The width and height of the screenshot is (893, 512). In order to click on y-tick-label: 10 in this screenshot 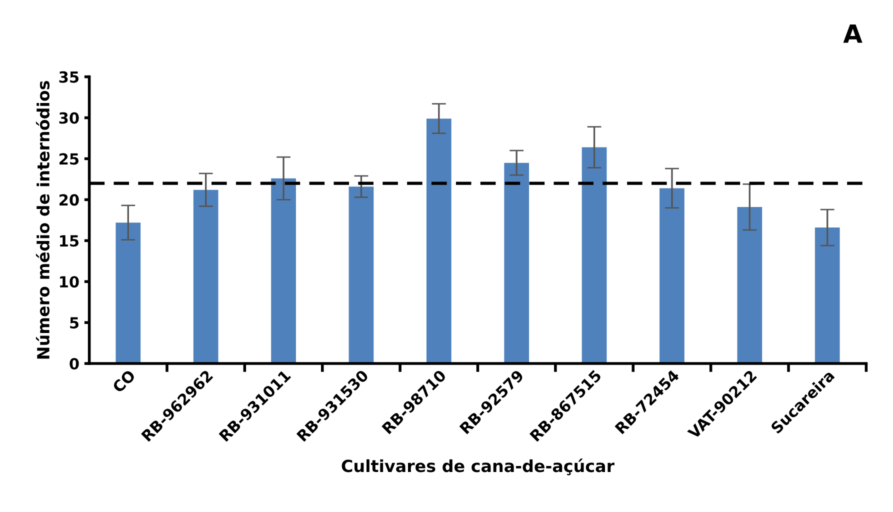, I will do `click(69, 282)`.